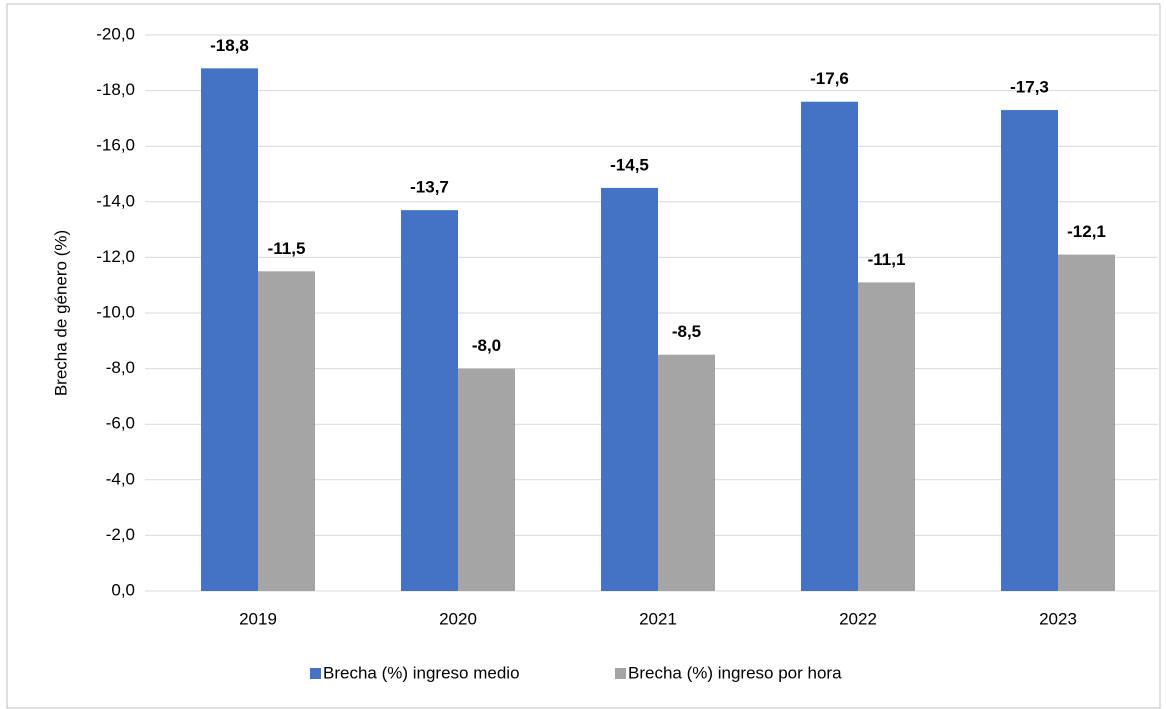  I want to click on y-tick-label: -12,0, so click(115, 256).